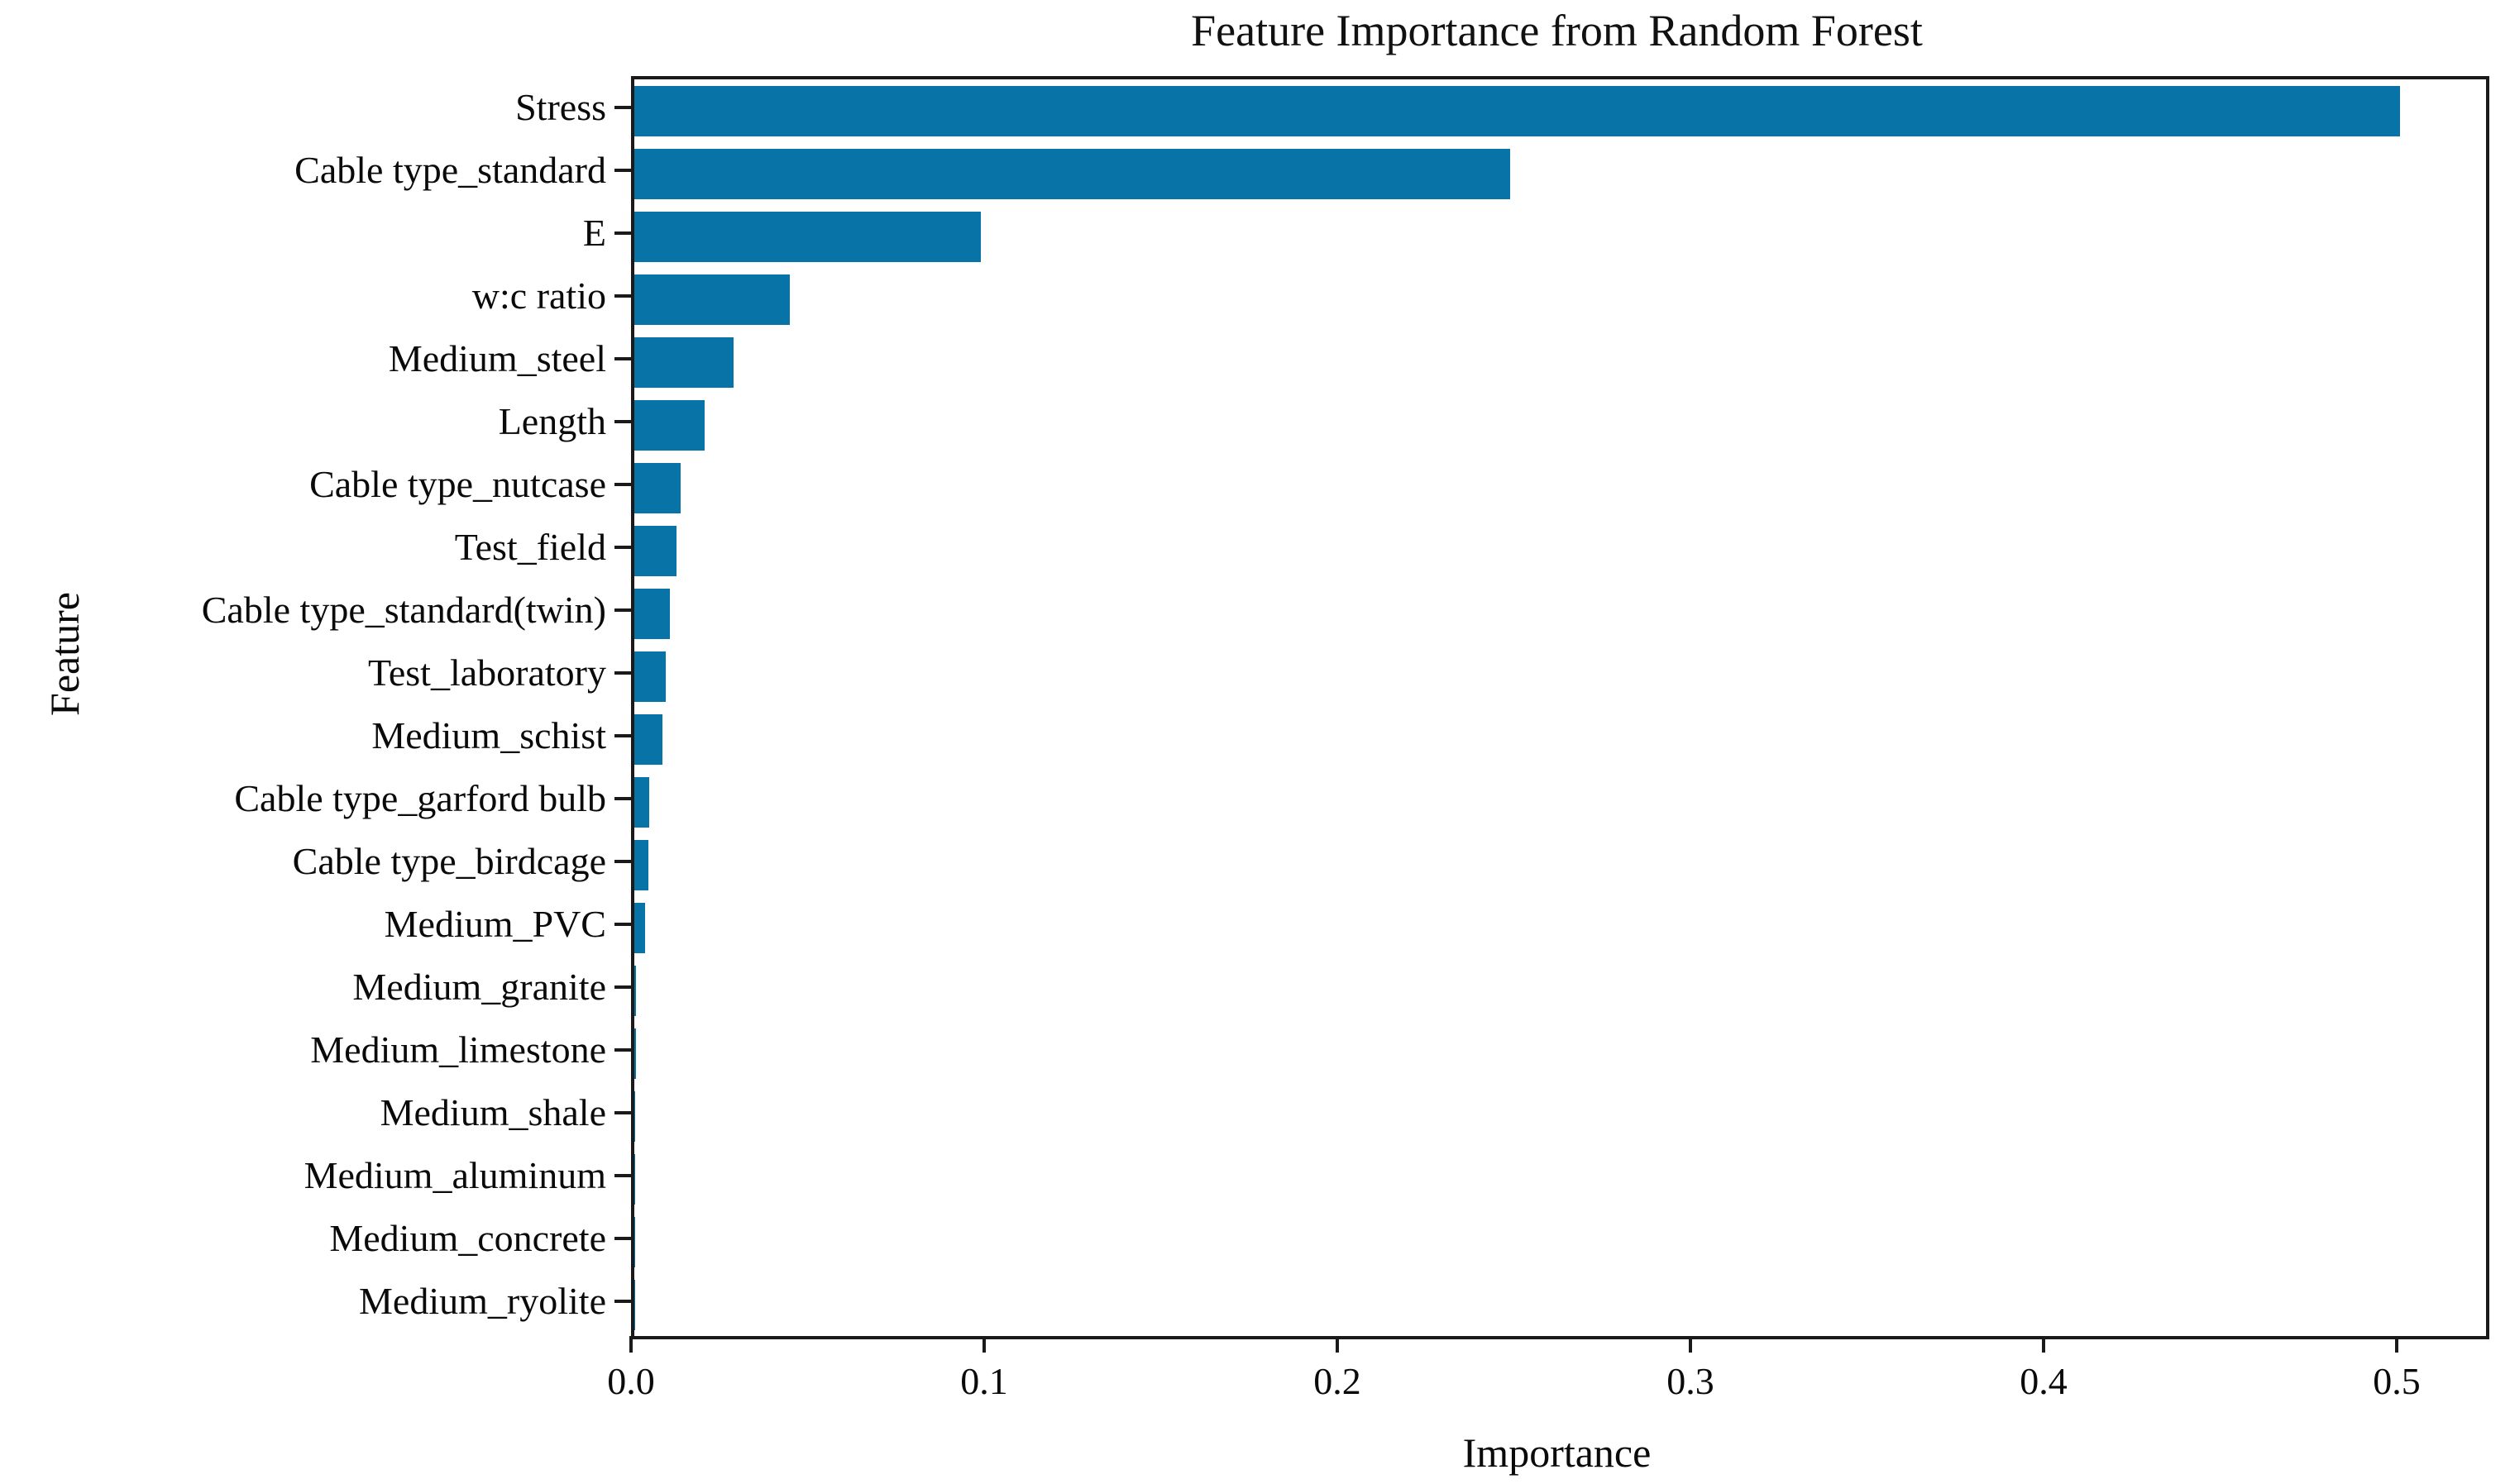 The height and width of the screenshot is (1484, 2510). Describe the element at coordinates (560, 107) in the screenshot. I see `y-tick-label-stress: Stress` at that location.